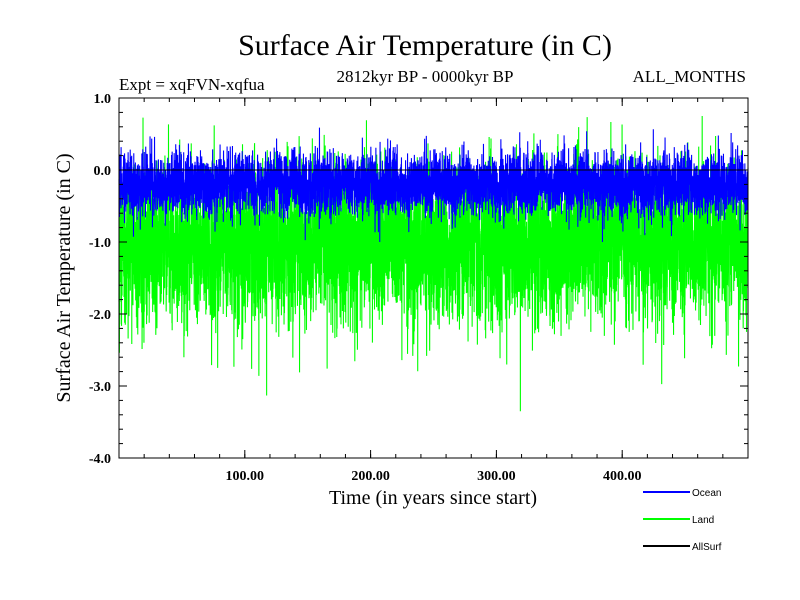 The height and width of the screenshot is (600, 800). Describe the element at coordinates (433, 498) in the screenshot. I see `x-axis-label: Time (in years since start)` at that location.